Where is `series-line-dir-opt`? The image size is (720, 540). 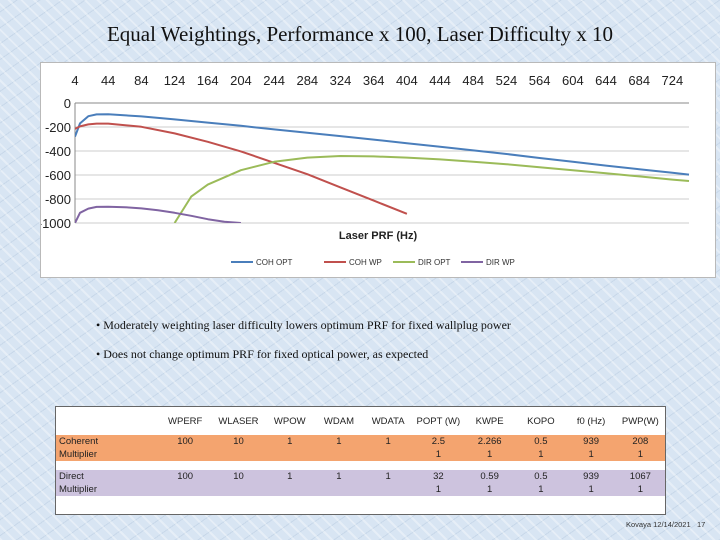
series-line-dir-opt is located at coordinates (431, 189).